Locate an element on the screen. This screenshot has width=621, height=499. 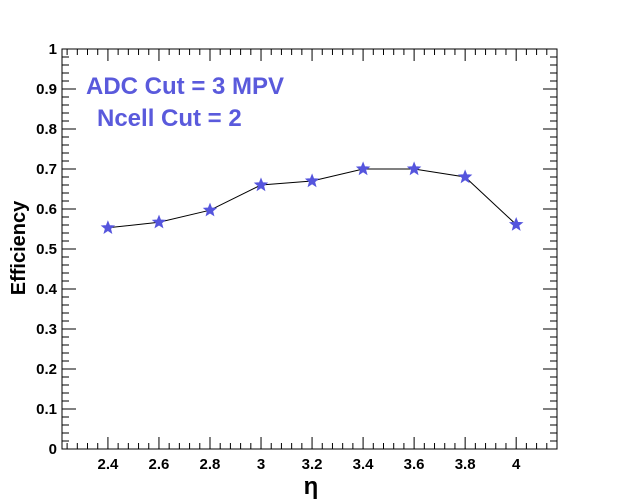
y-tick-label: 0.6 is located at coordinates (46, 209).